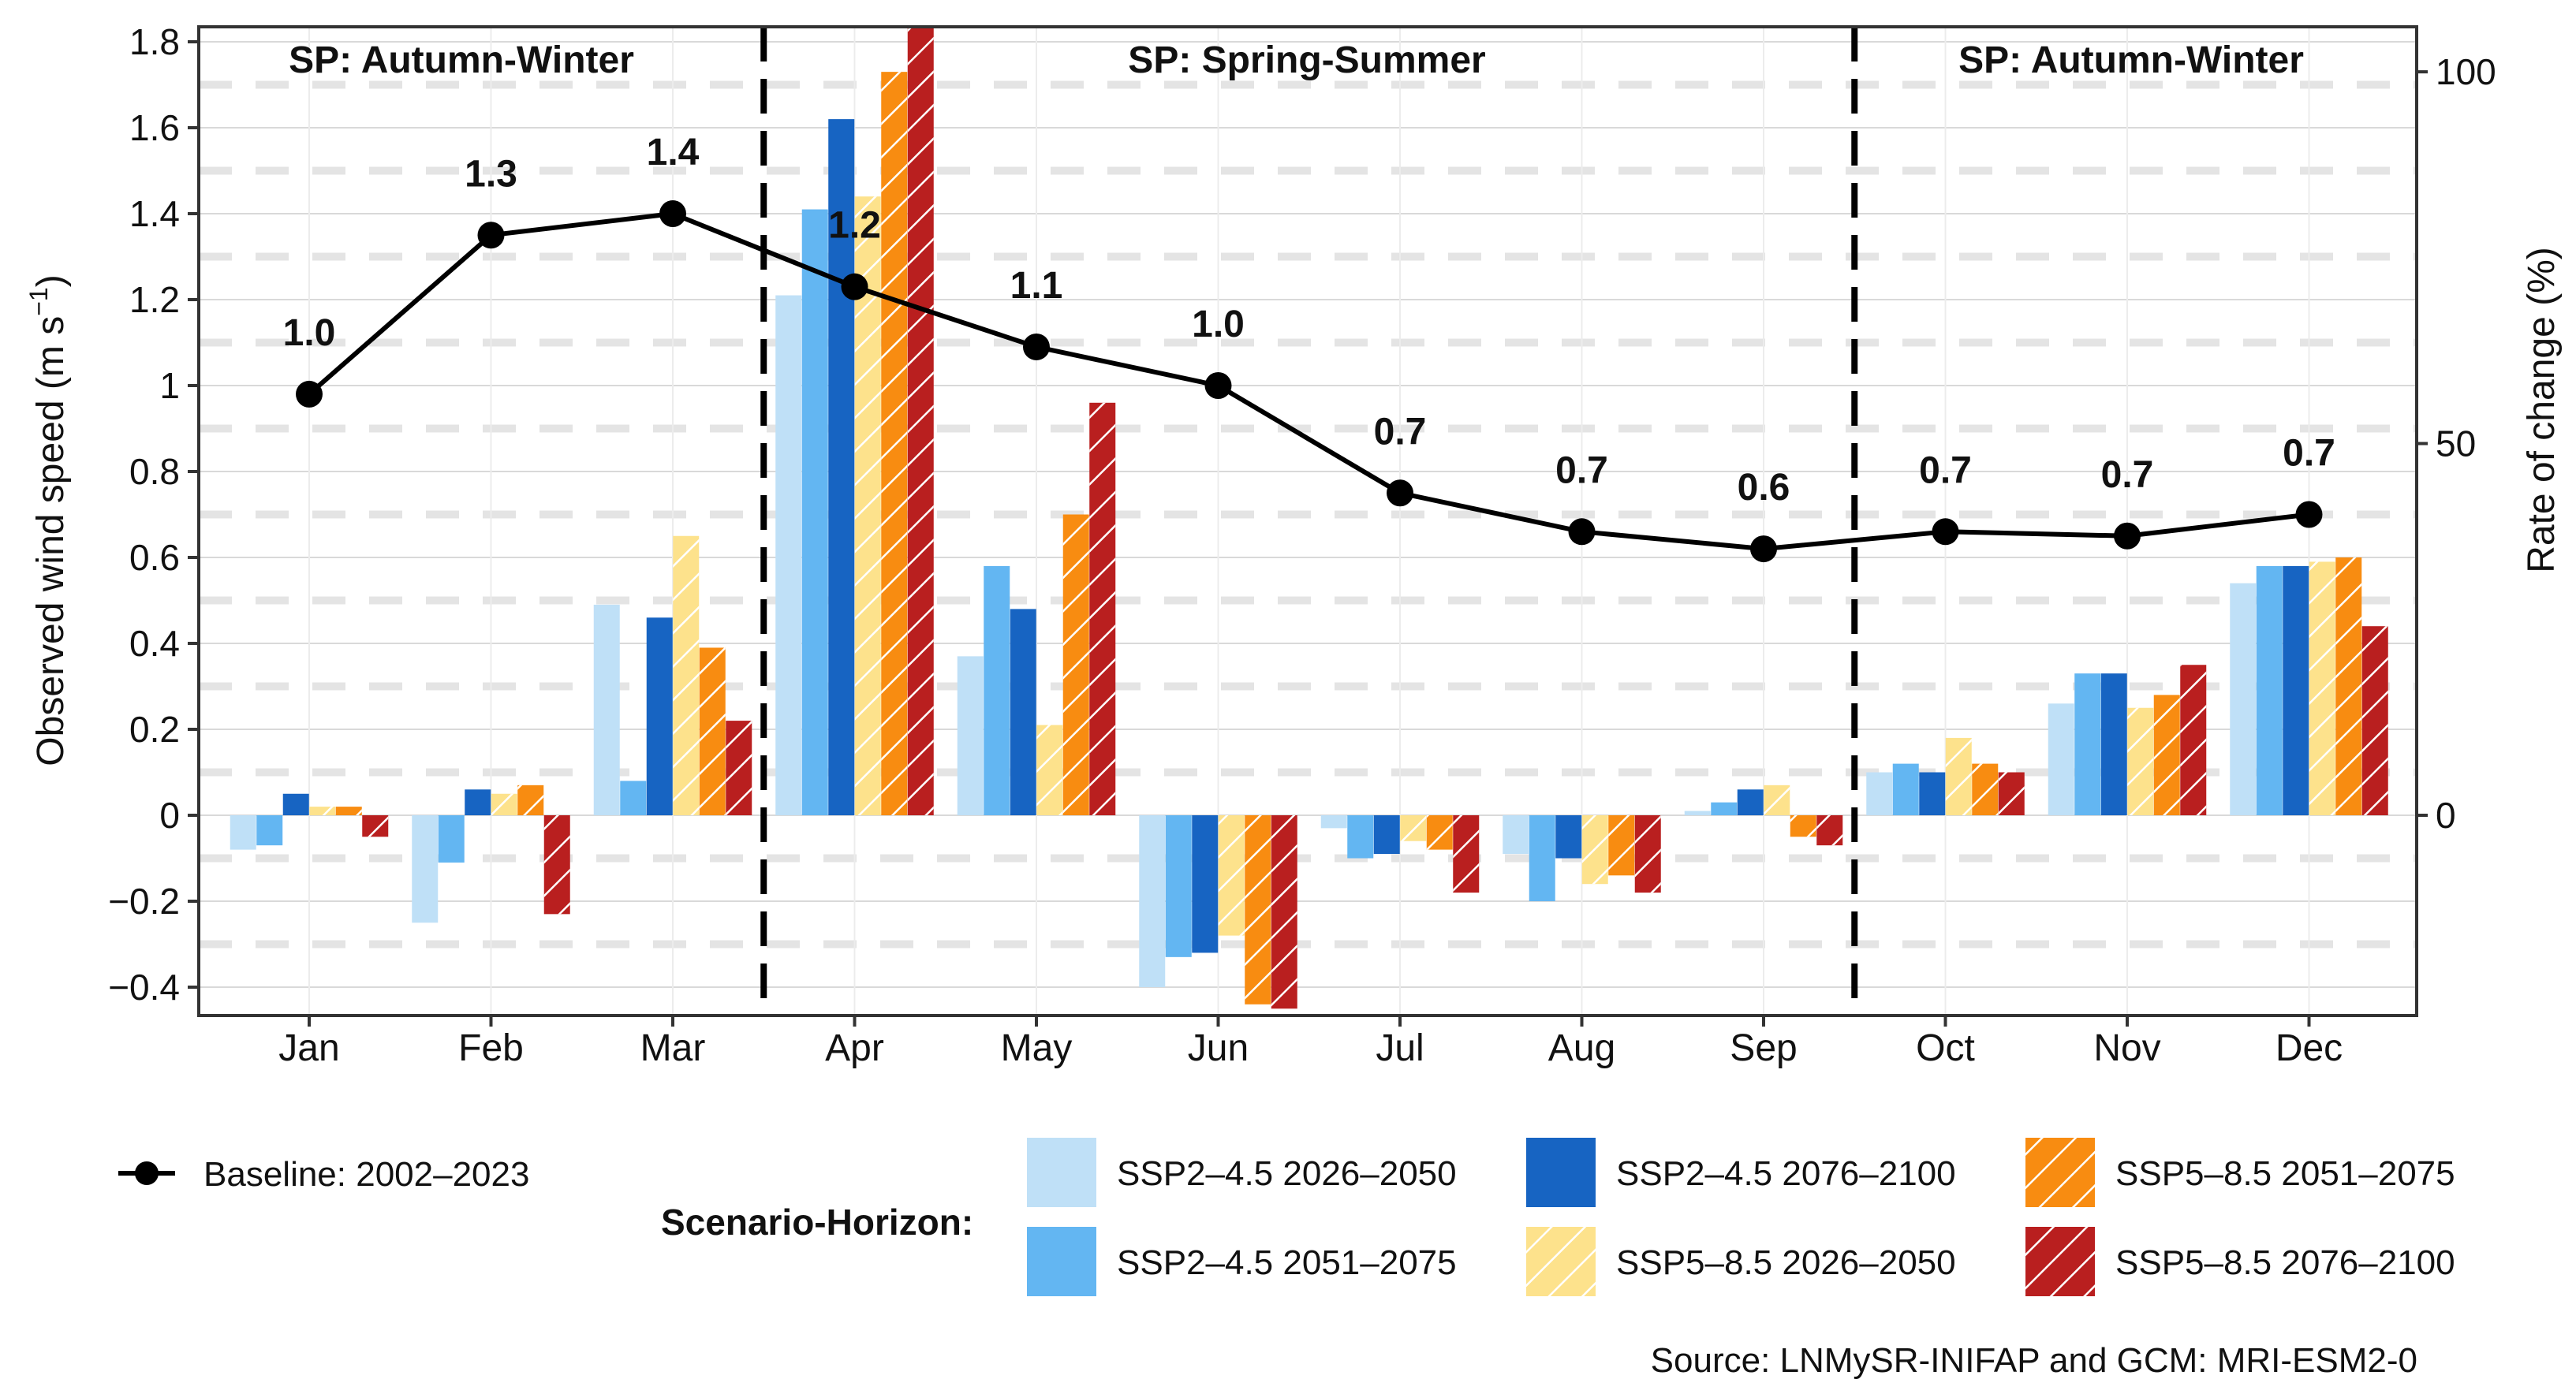 This screenshot has height=1394, width=2576. What do you see at coordinates (1516, 835) in the screenshot?
I see `bar-aug-s1` at bounding box center [1516, 835].